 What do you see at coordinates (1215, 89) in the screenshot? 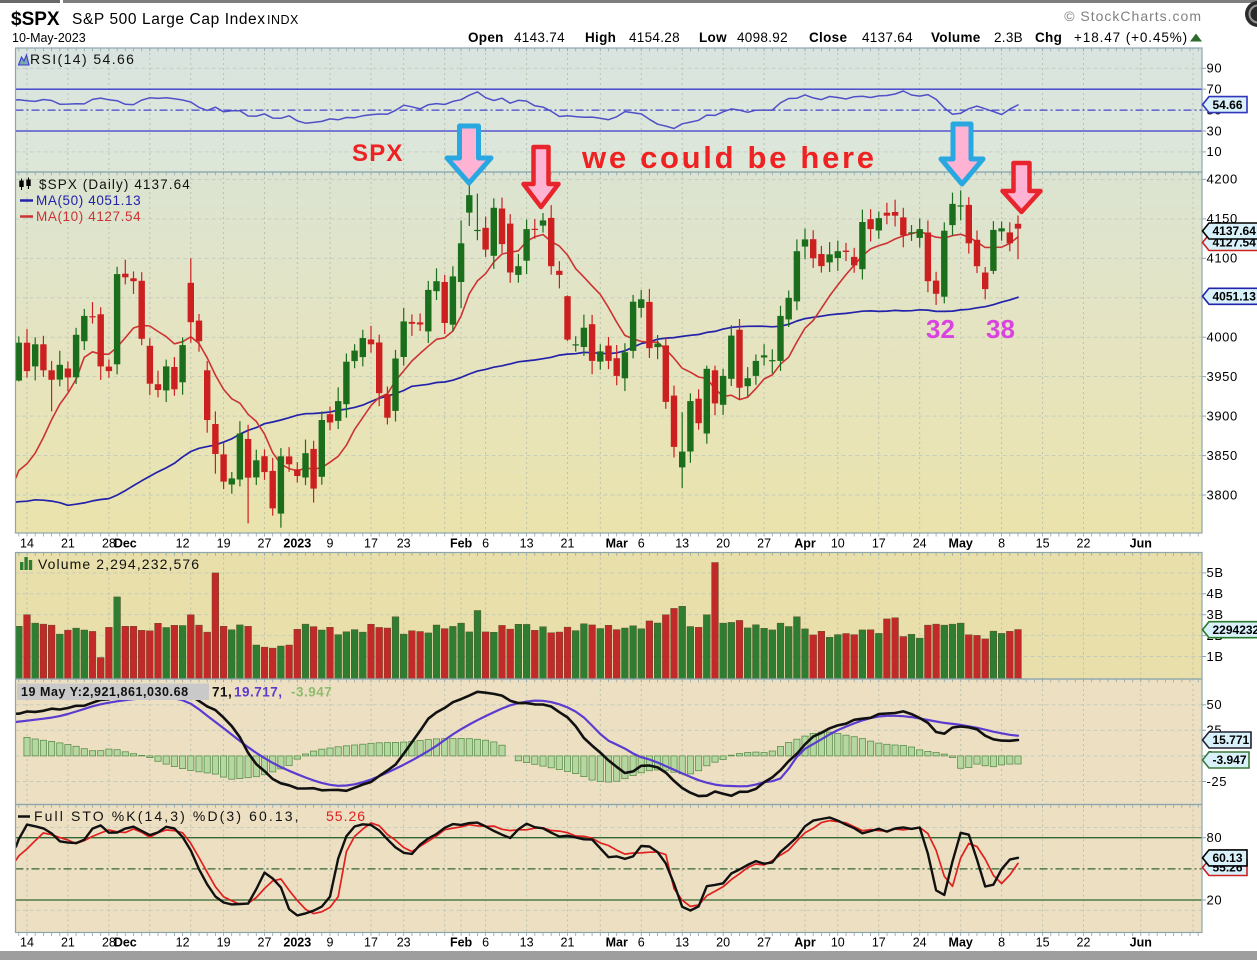
I see `svg-text: 70` at bounding box center [1215, 89].